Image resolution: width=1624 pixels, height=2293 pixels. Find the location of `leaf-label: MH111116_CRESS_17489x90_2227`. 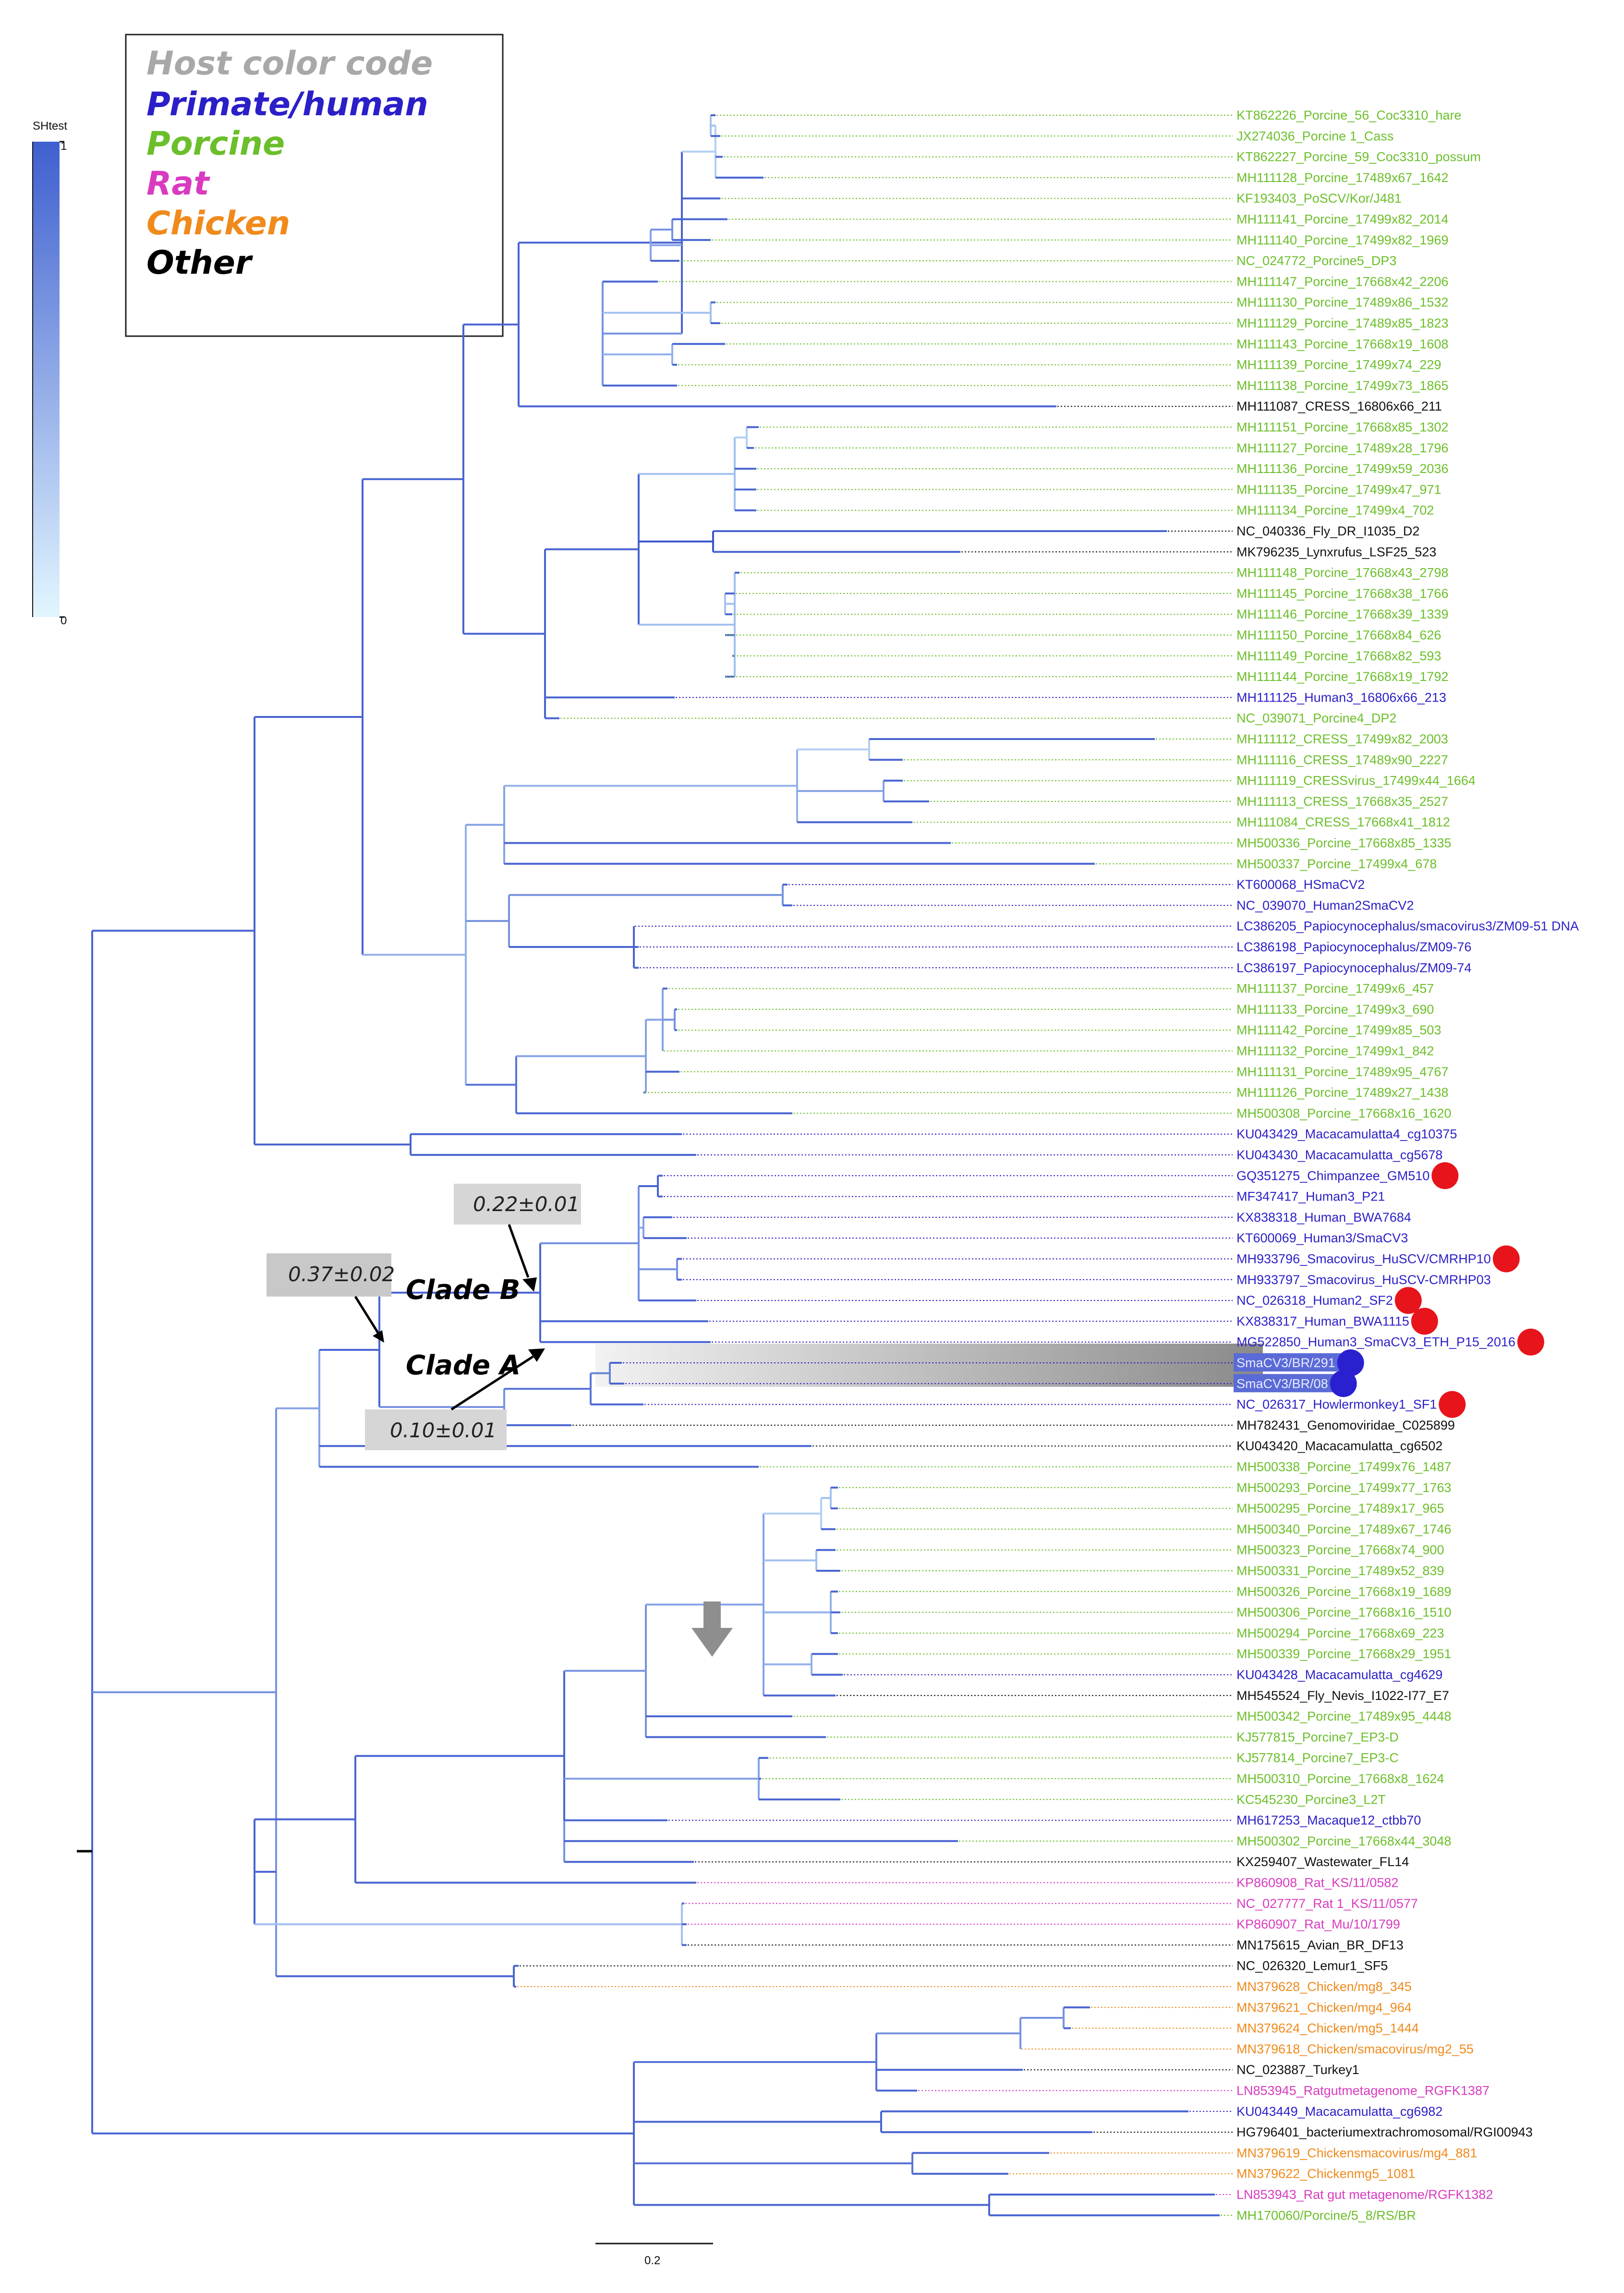

leaf-label: MH111116_CRESS_17489x90_2227 is located at coordinates (1342, 759).